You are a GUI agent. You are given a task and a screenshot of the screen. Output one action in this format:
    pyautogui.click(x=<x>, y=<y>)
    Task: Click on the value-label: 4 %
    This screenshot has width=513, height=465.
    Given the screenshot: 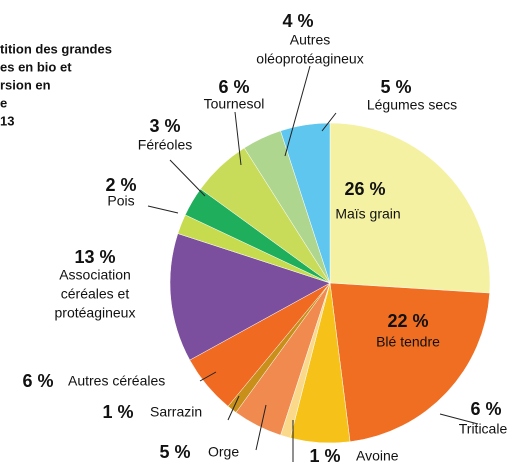 What is the action you would take?
    pyautogui.click(x=297, y=21)
    